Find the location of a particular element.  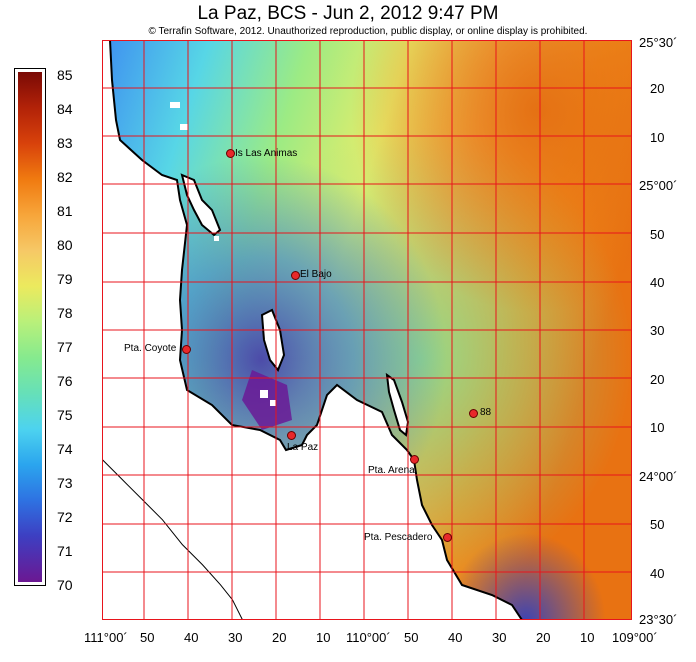

legend-label-83: 83 is located at coordinates (65, 143).